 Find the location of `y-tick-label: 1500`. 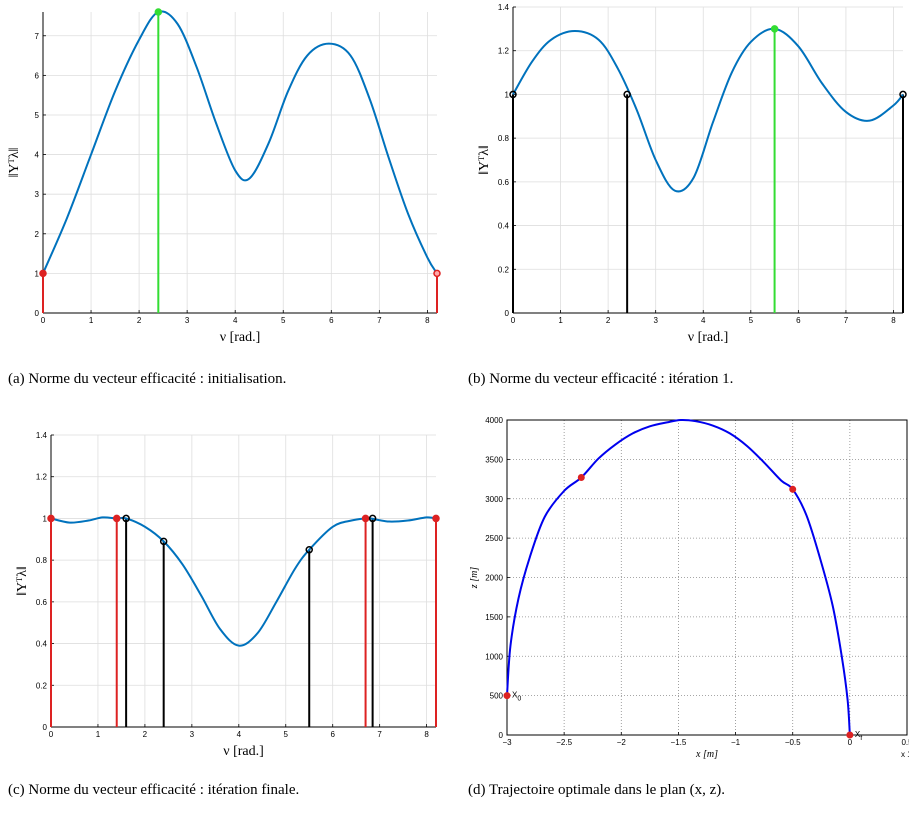

y-tick-label: 1500 is located at coordinates (494, 617).